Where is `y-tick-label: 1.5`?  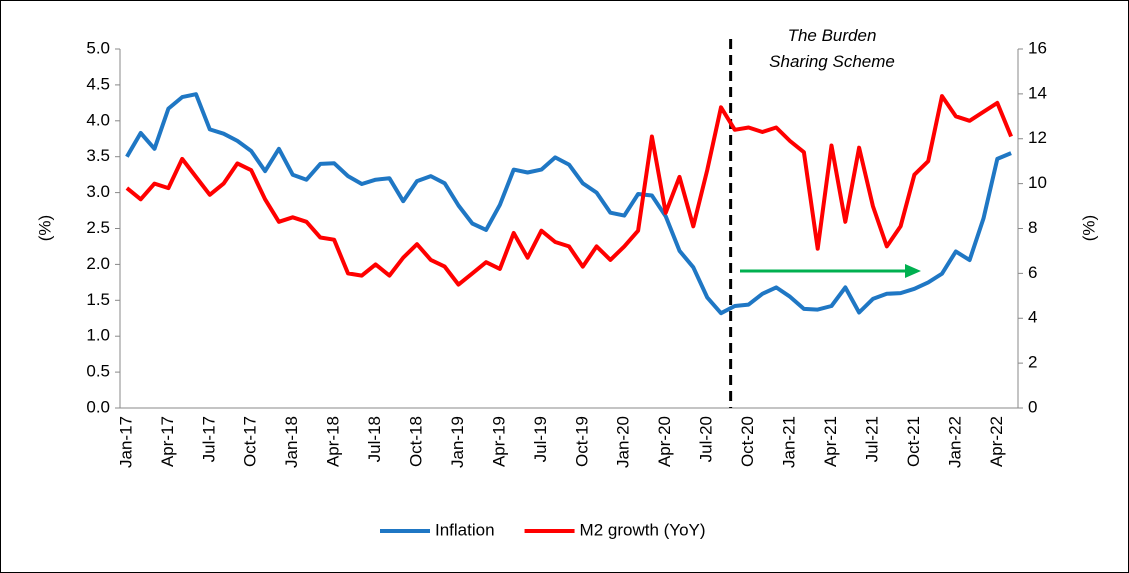
y-tick-label: 1.5 is located at coordinates (98, 299).